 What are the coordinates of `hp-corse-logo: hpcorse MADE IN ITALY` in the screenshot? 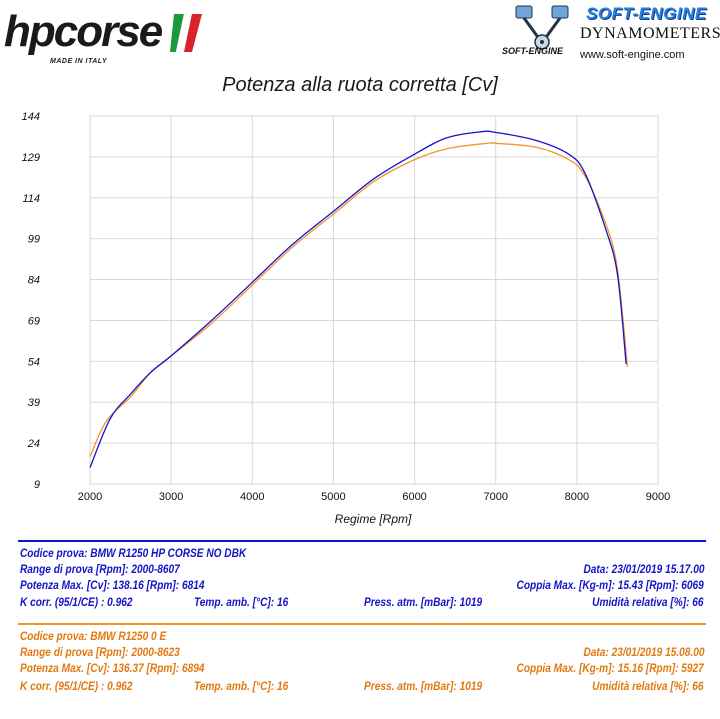 It's located at (104, 38).